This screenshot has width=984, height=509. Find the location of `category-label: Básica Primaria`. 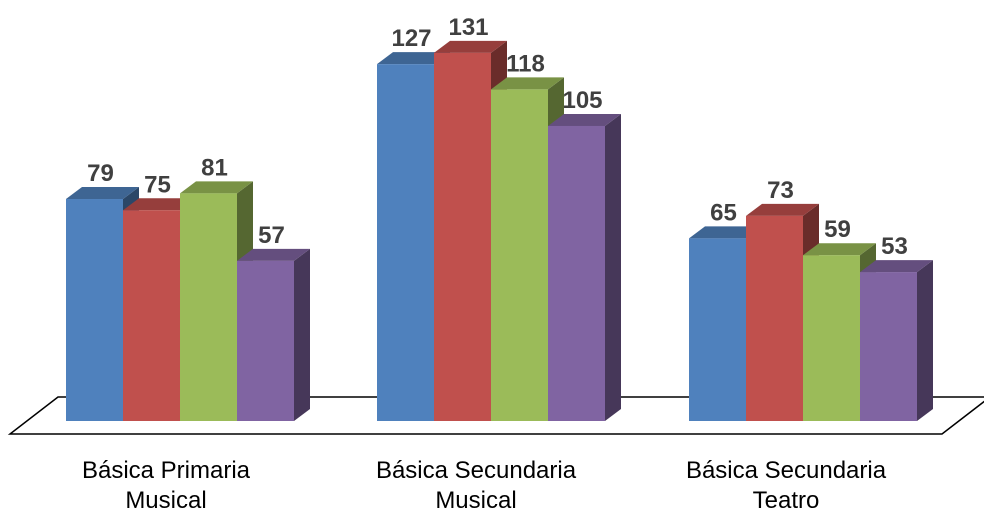

category-label: Básica Primaria is located at coordinates (166, 470).